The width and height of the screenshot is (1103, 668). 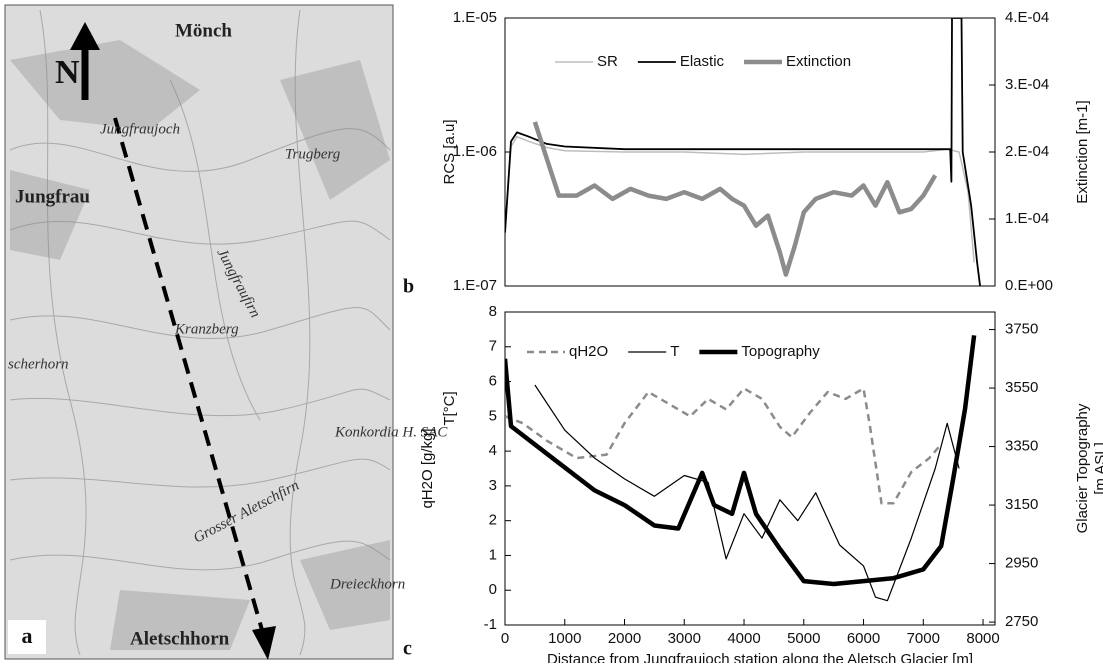 I want to click on y2-tick-label: 4.E-04, so click(x=1027, y=17).